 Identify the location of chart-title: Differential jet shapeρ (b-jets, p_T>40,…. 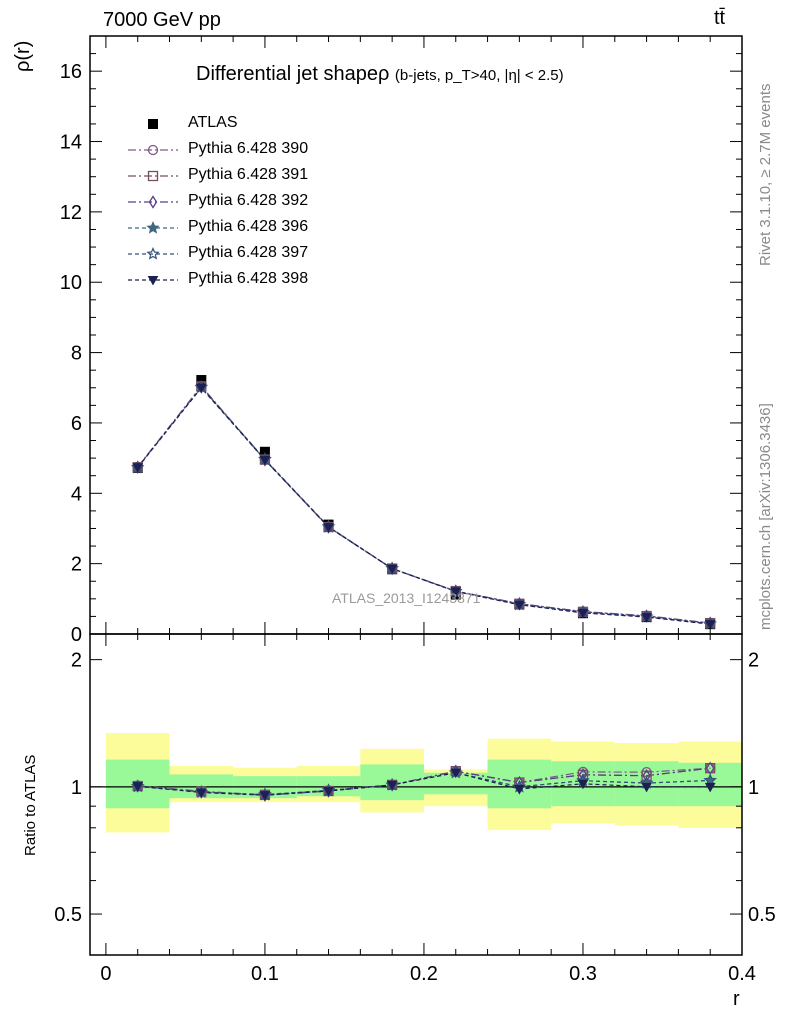
(380, 74).